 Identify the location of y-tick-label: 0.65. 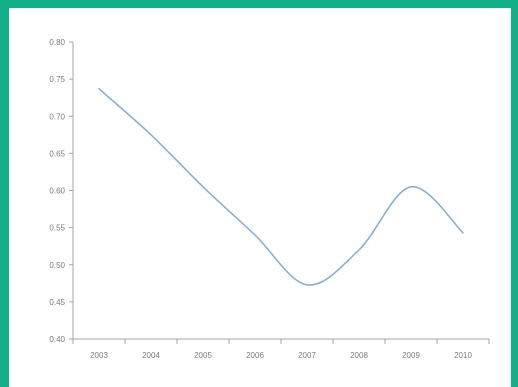
(57, 153).